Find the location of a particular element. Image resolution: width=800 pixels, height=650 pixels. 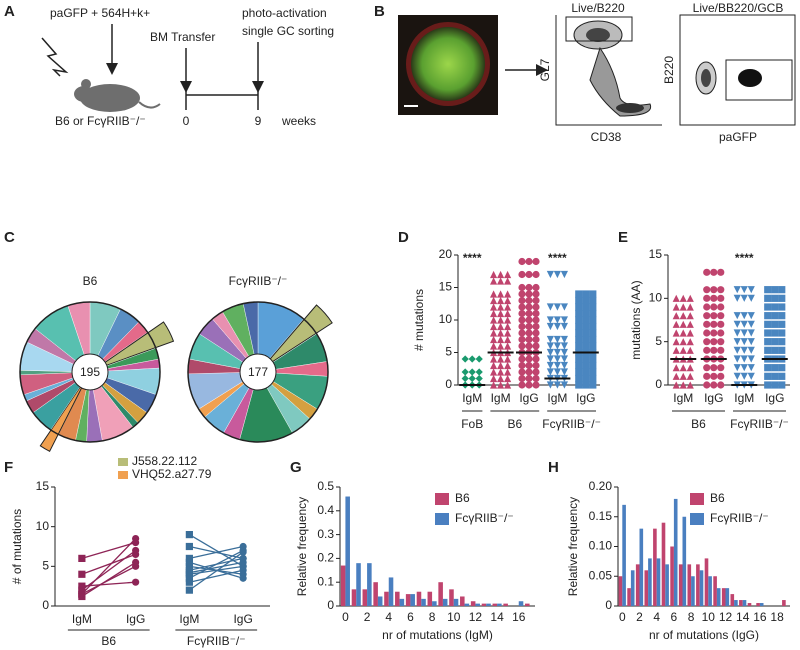

x-tick-label: 10 is located at coordinates (709, 617).